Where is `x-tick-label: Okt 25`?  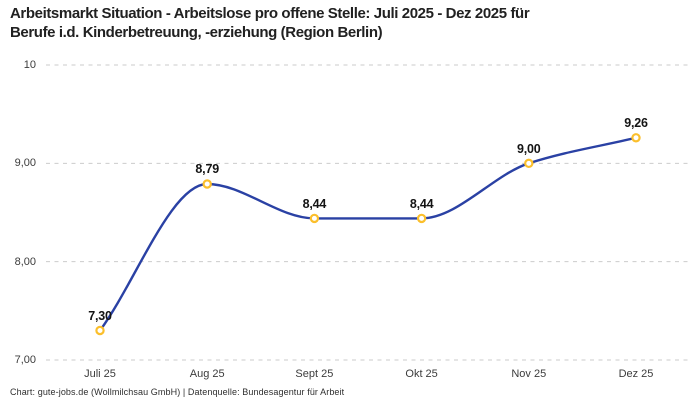
x-tick-label: Okt 25 is located at coordinates (421, 374).